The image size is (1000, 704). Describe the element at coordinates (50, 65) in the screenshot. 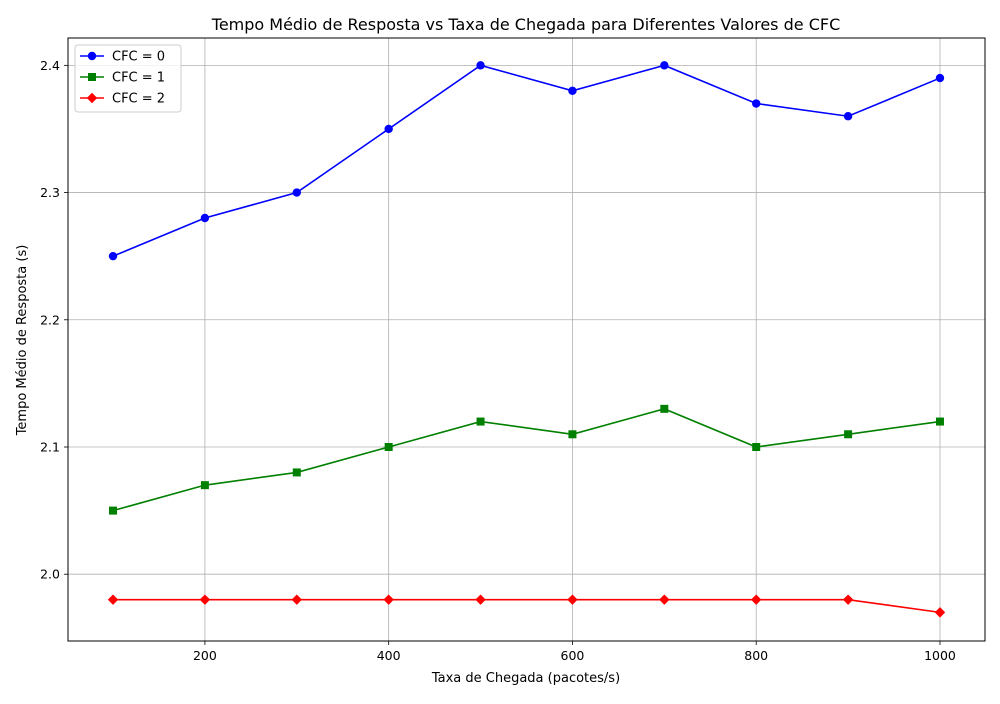

I see `y-tick-label: 2.4` at that location.